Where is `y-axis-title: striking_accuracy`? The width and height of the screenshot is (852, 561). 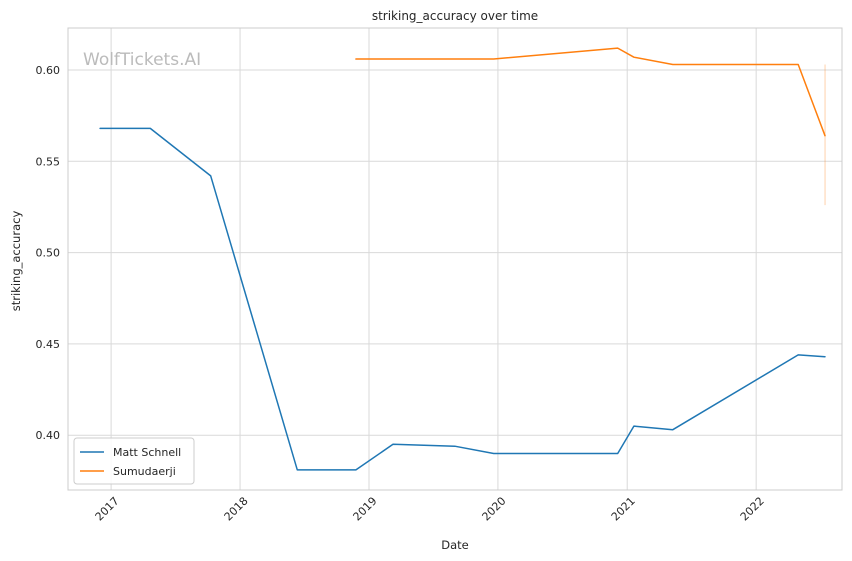 y-axis-title: striking_accuracy is located at coordinates (16, 261).